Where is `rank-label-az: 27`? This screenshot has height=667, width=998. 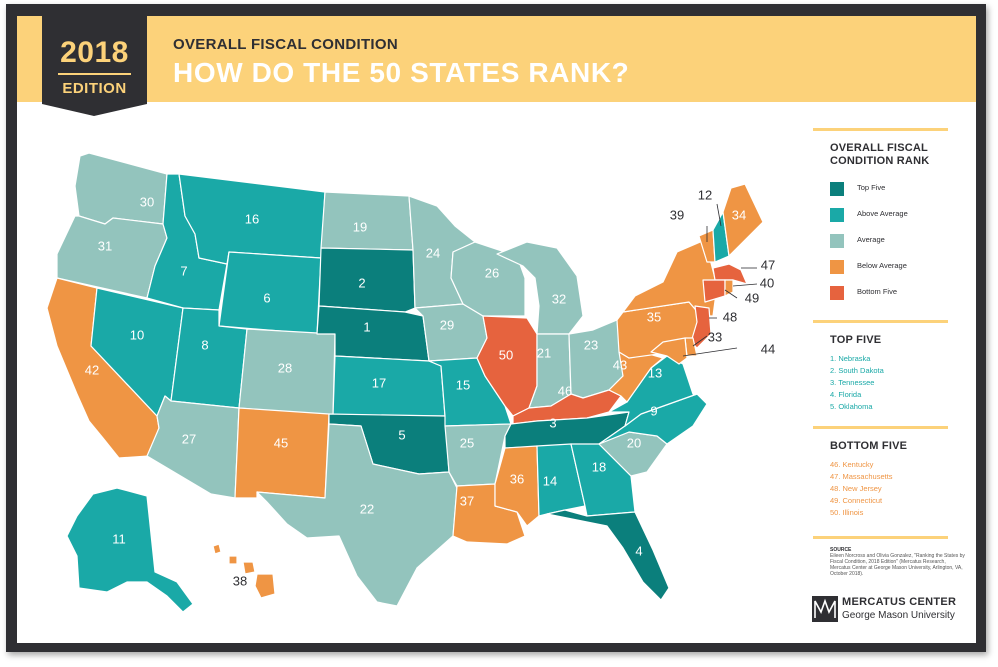
rank-label-az: 27 is located at coordinates (189, 438).